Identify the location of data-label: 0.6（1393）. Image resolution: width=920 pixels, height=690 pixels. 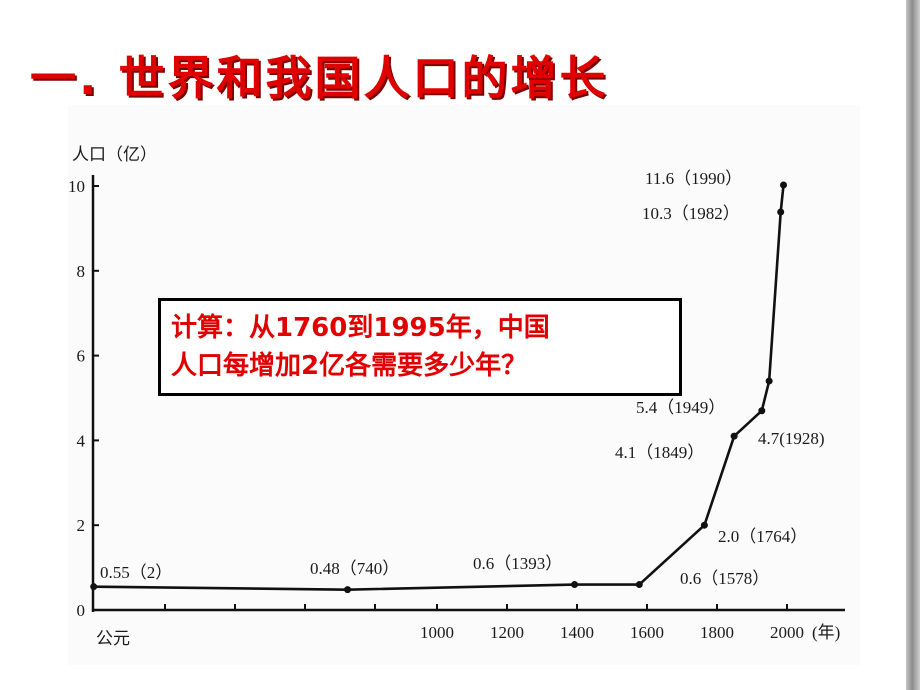
(517, 563).